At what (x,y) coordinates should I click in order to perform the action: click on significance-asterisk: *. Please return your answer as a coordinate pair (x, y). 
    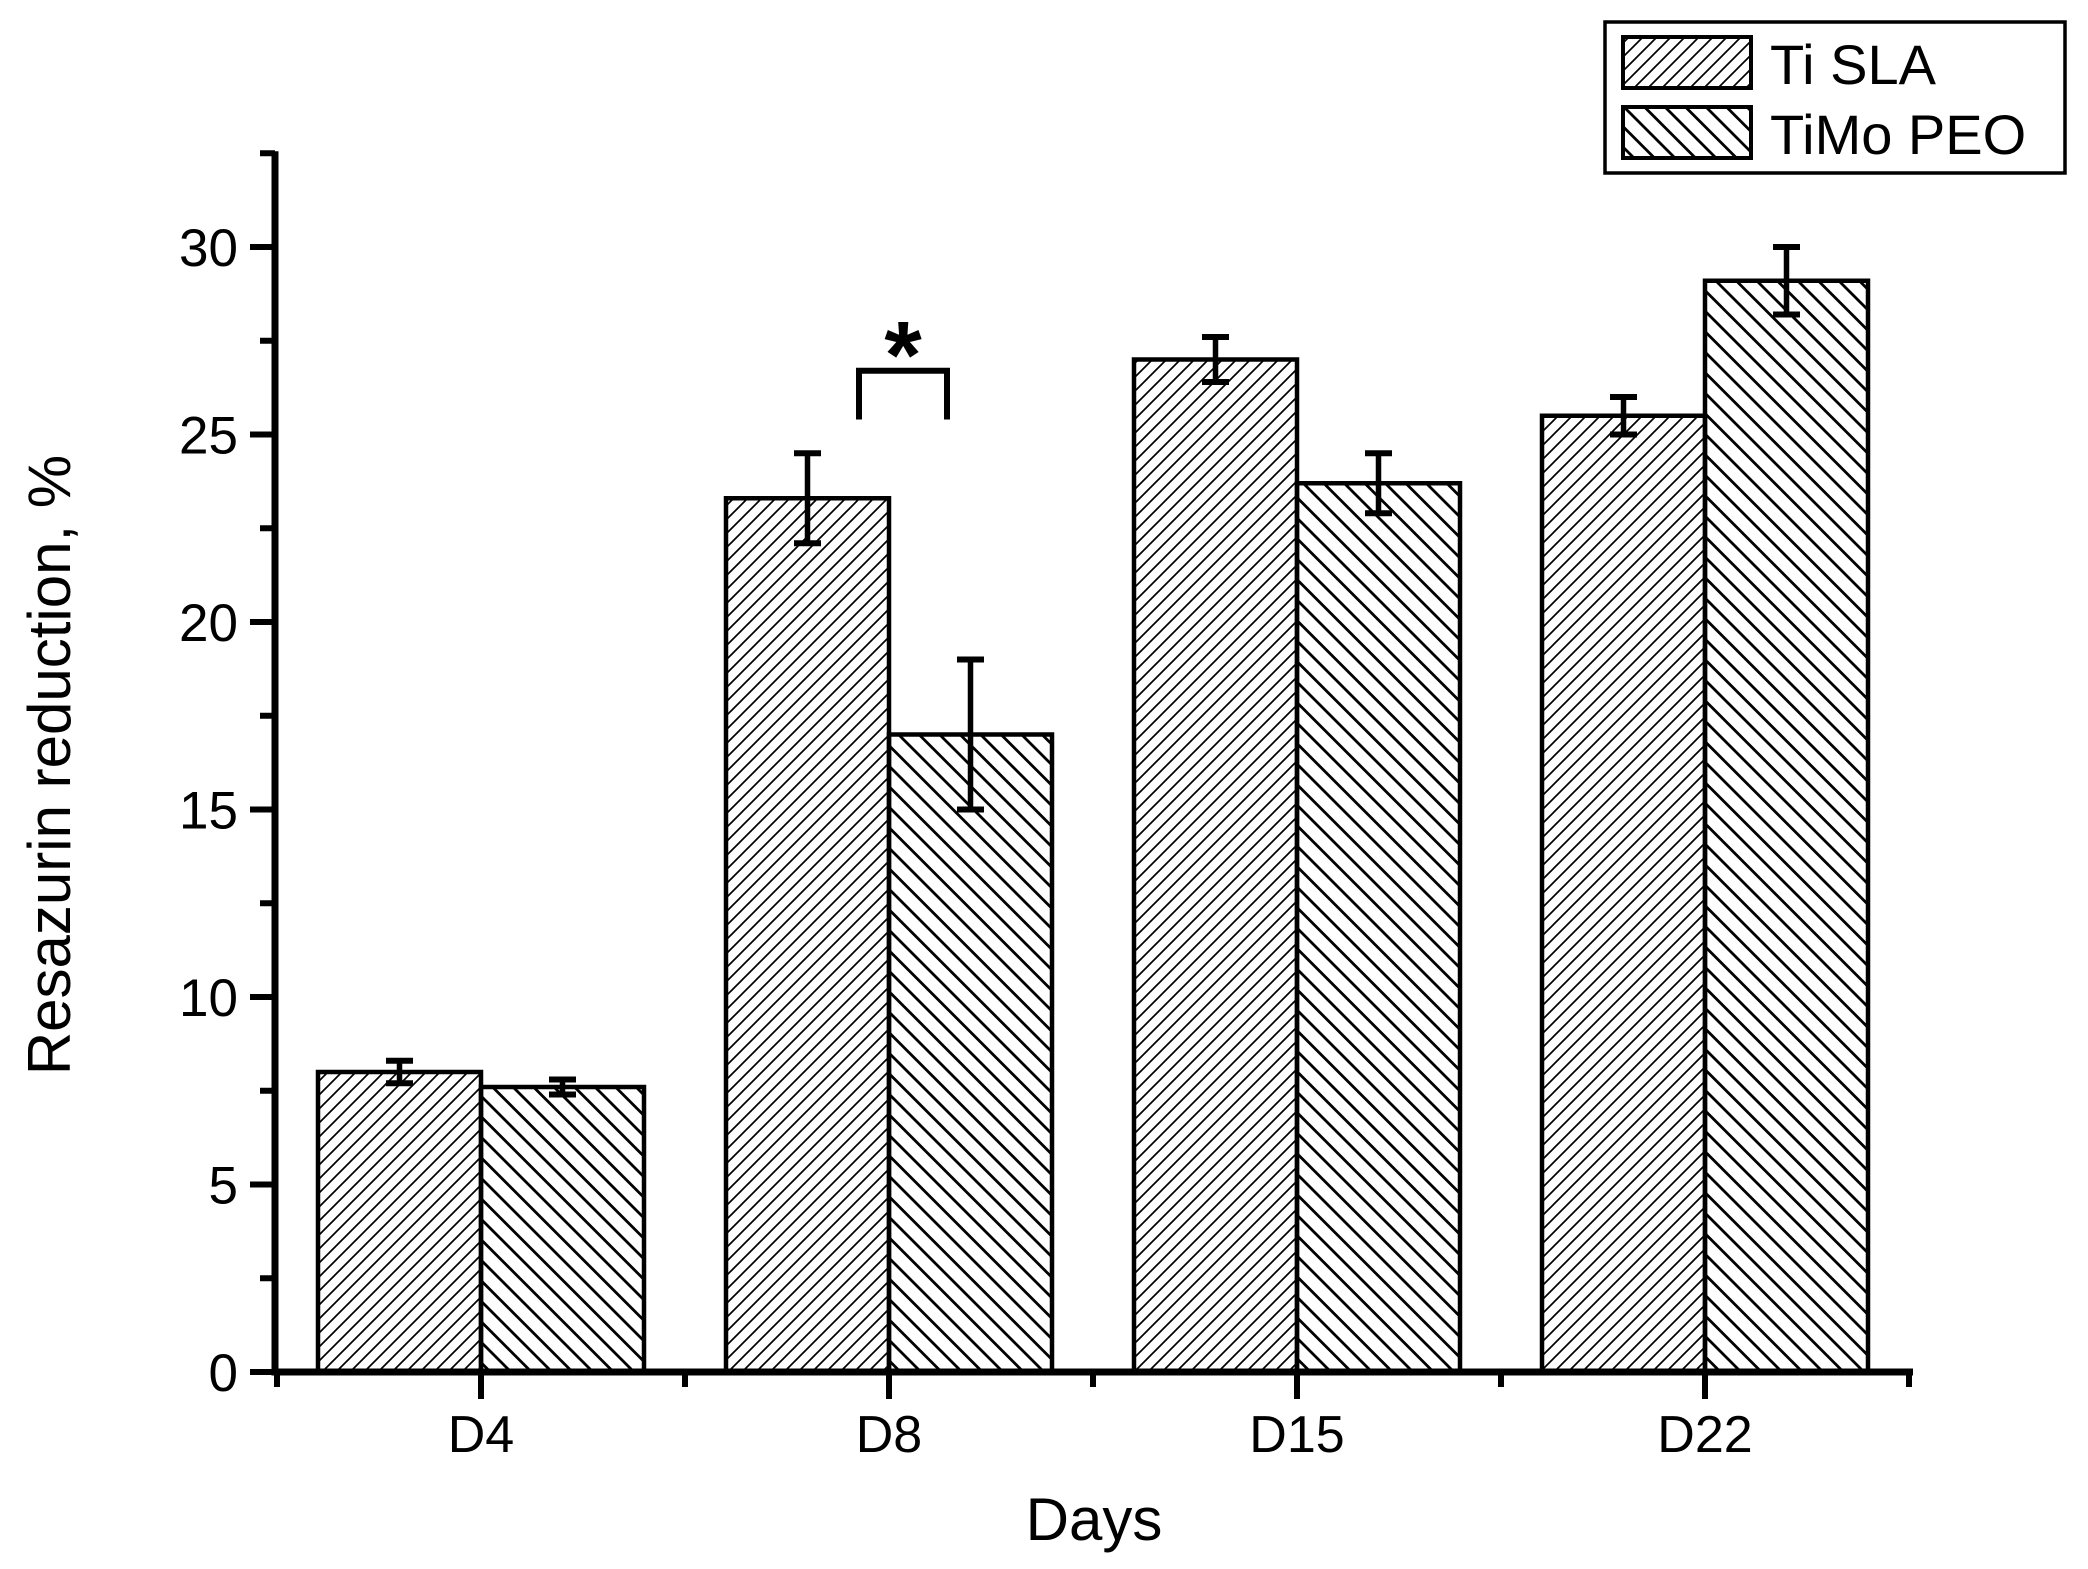
    Looking at the image, I should click on (903, 355).